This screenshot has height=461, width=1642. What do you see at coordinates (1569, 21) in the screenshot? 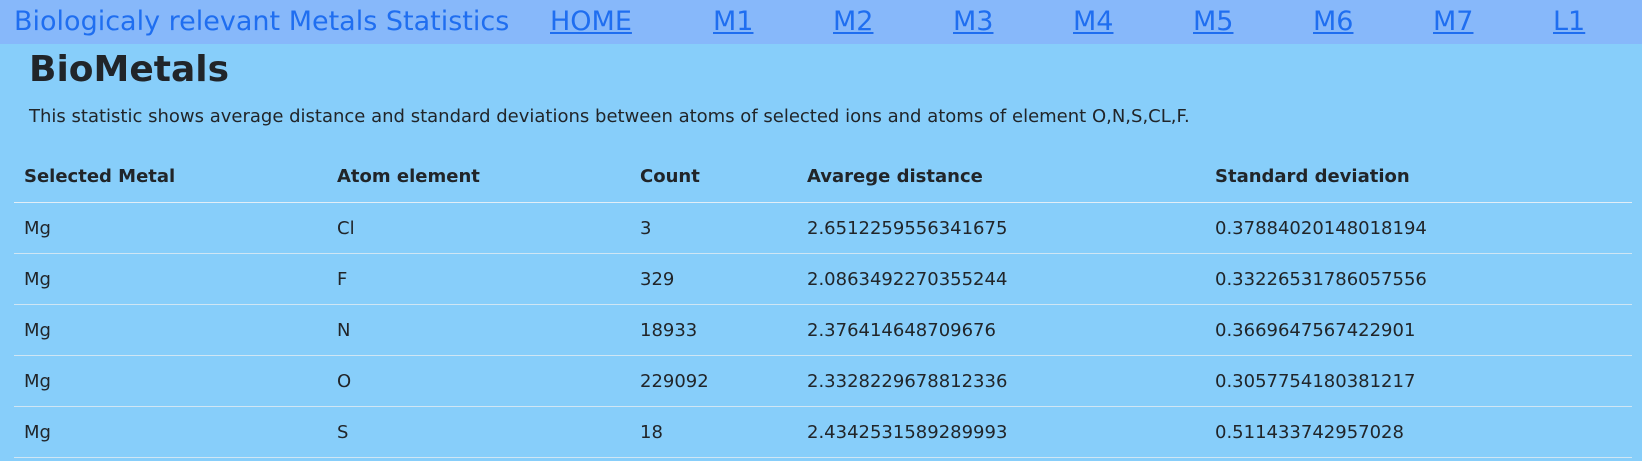
I see `nav-link-l1: L1` at bounding box center [1569, 21].